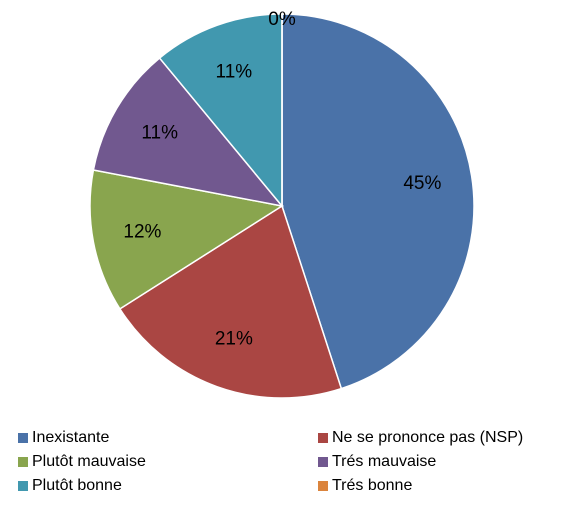  I want to click on data-label: 21%, so click(234, 339).